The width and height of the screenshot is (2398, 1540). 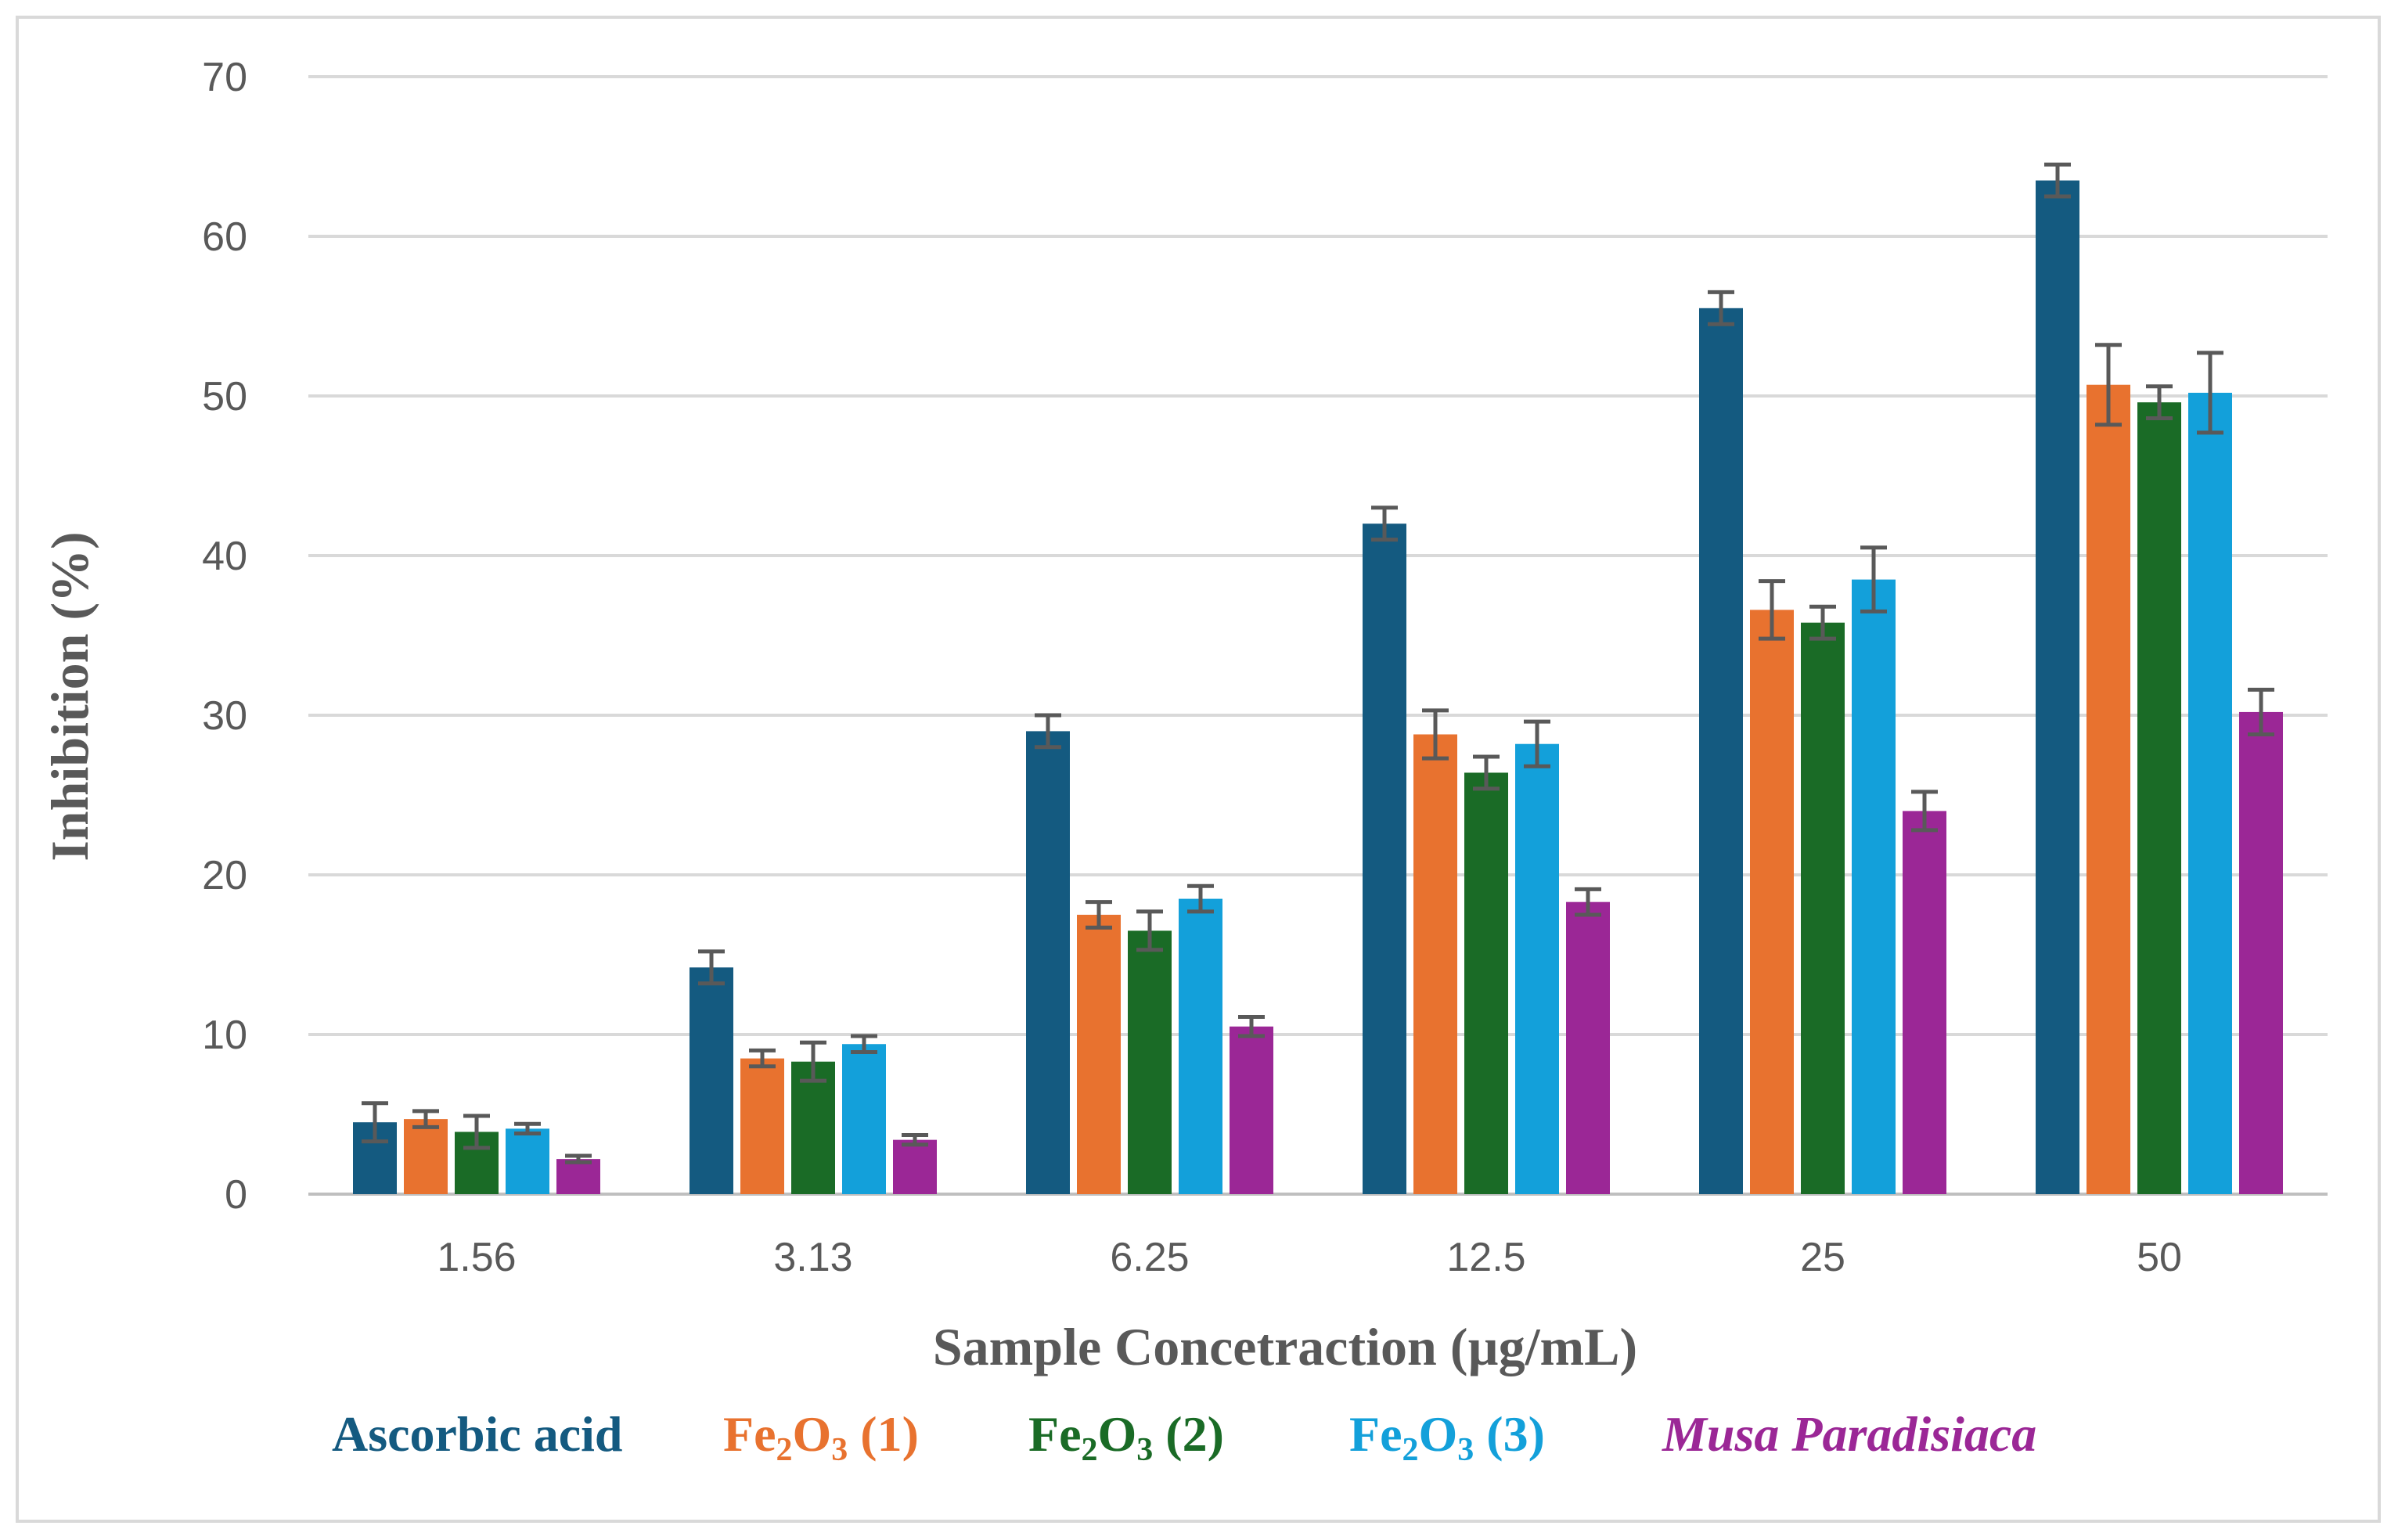 What do you see at coordinates (225, 77) in the screenshot?
I see `y-tick-label: 70` at bounding box center [225, 77].